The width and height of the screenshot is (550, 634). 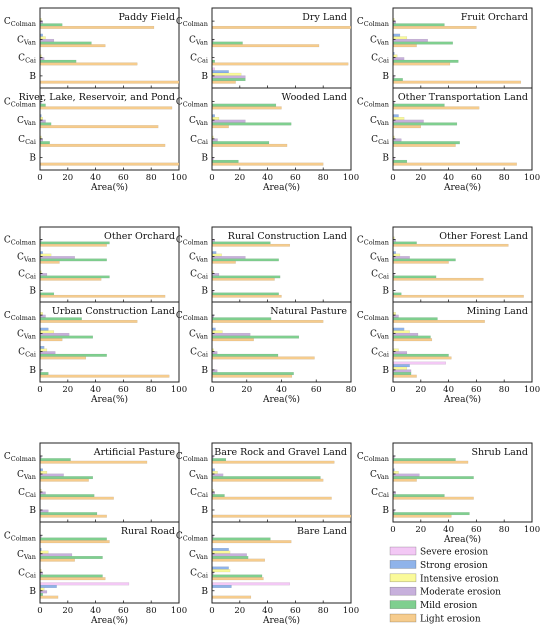 I want to click on panel-other-forest-land: CColman CVan CCai B Other Forest Land, so click(x=445, y=264).